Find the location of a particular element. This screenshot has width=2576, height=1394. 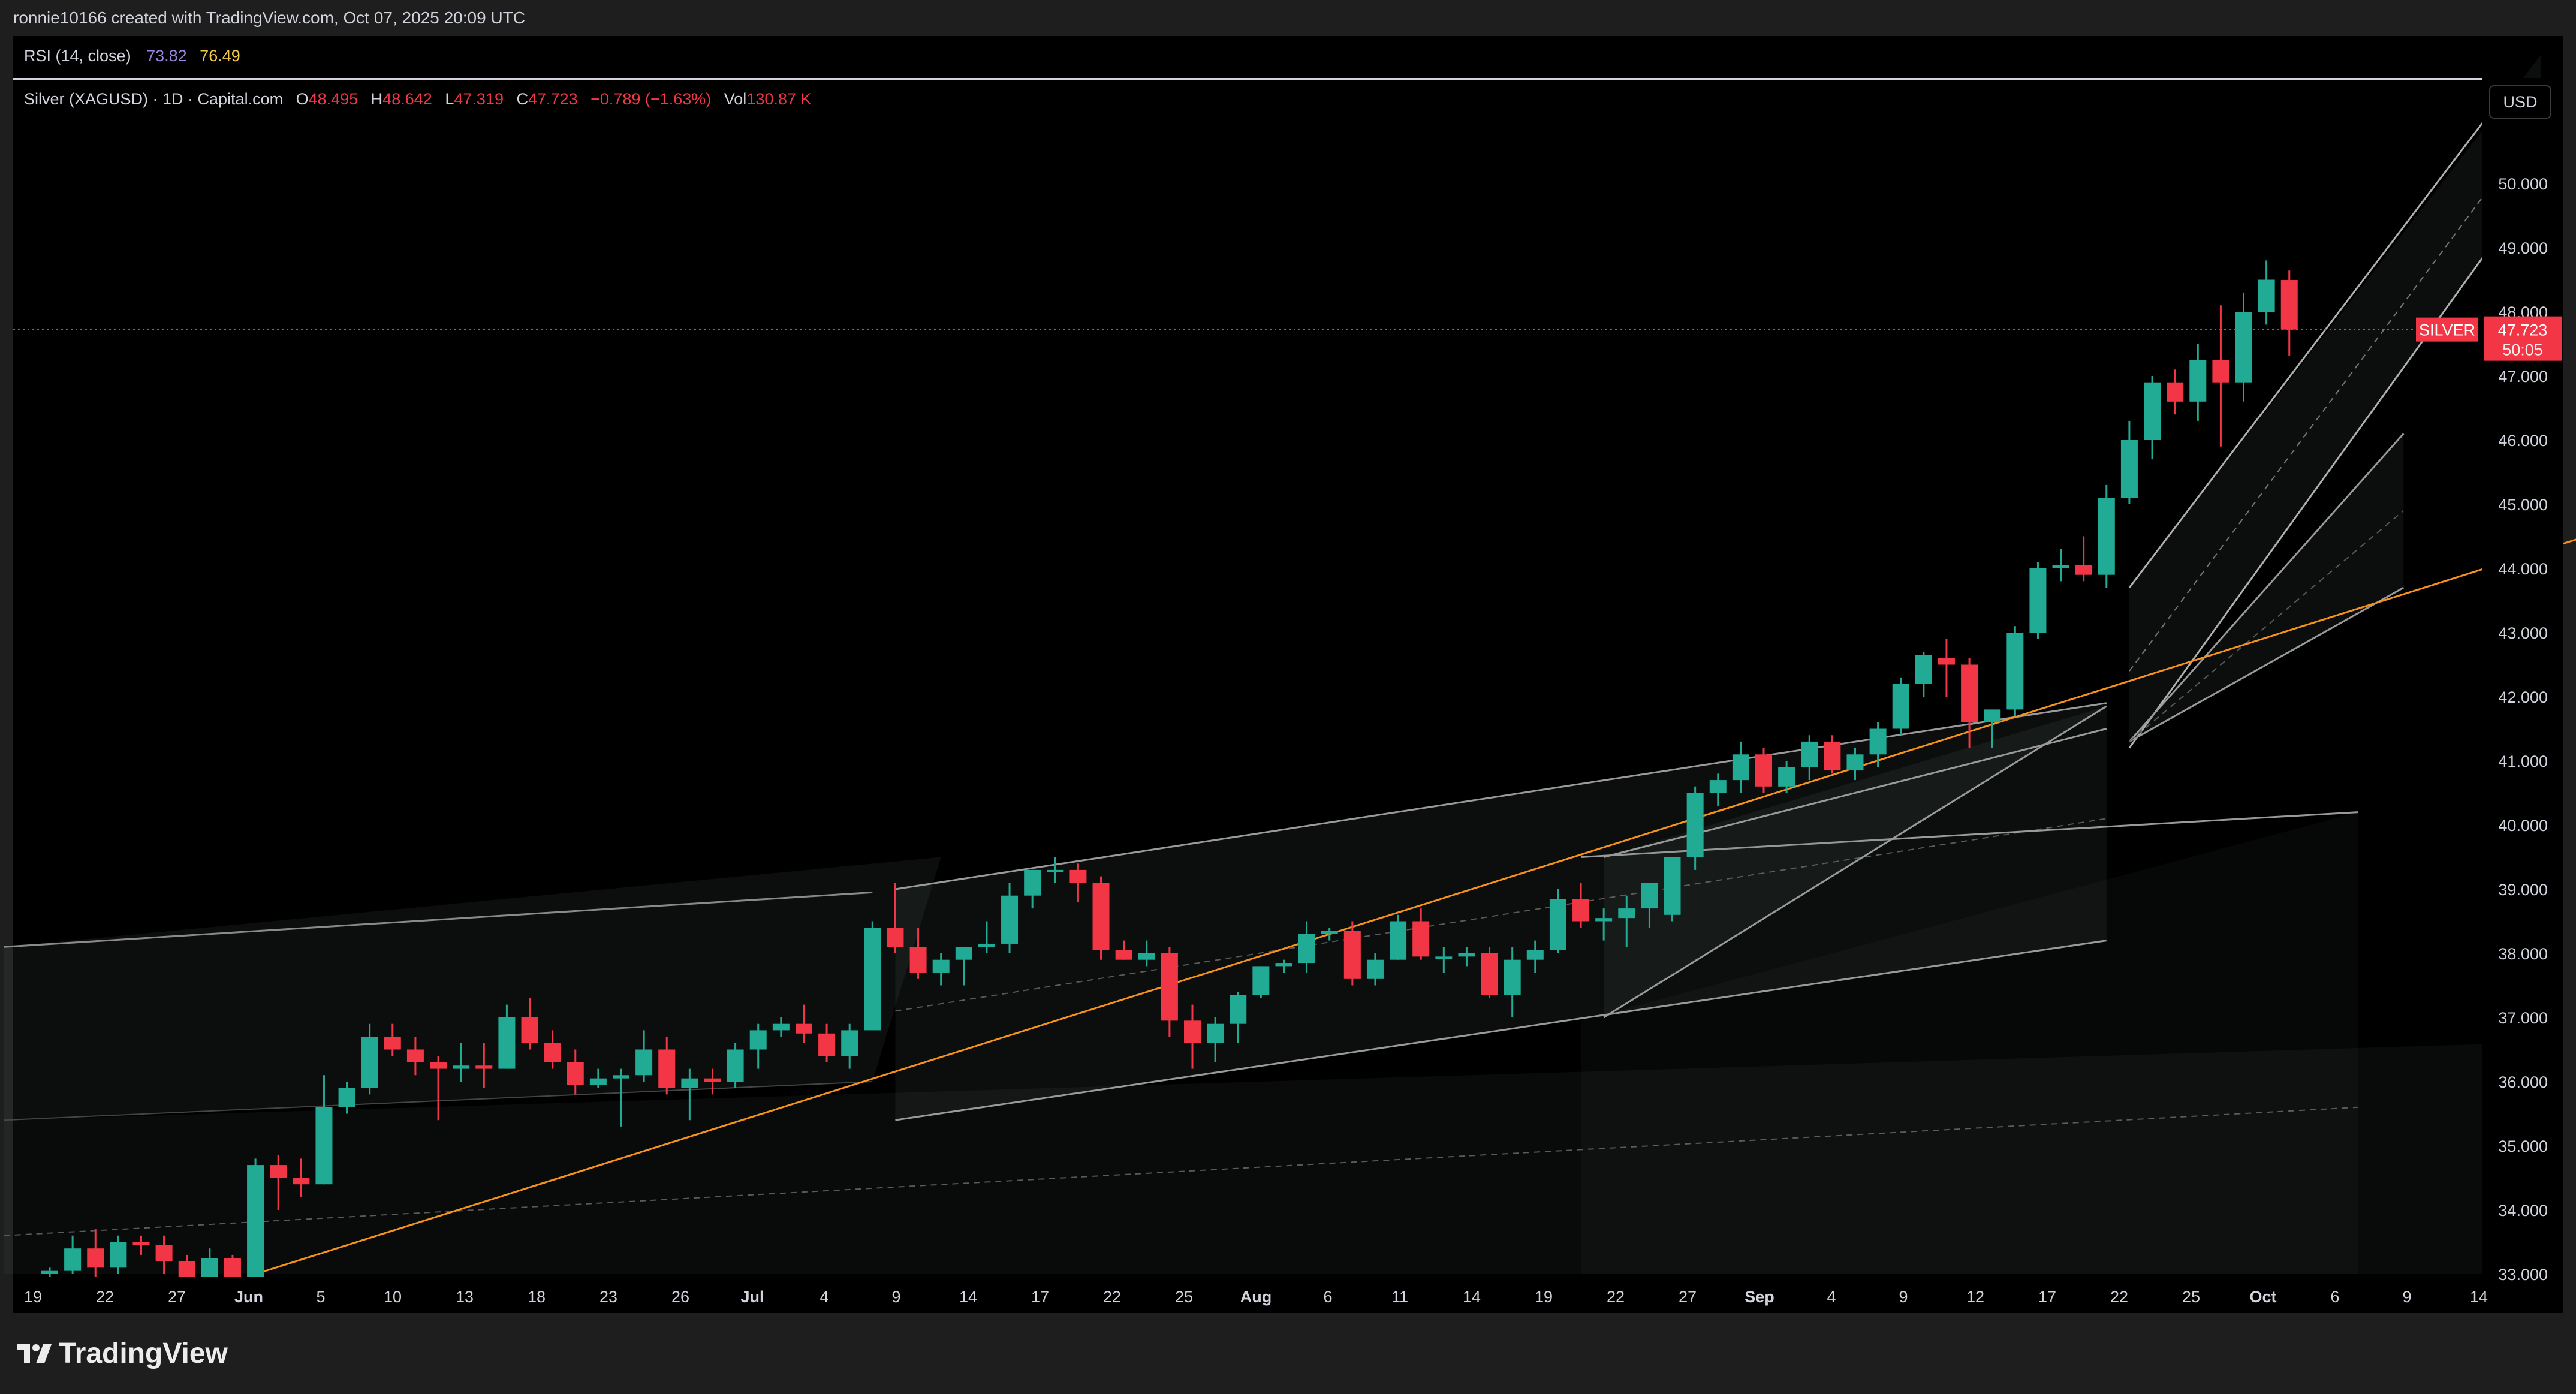

tradingview-logo: TradingView is located at coordinates (122, 1354).